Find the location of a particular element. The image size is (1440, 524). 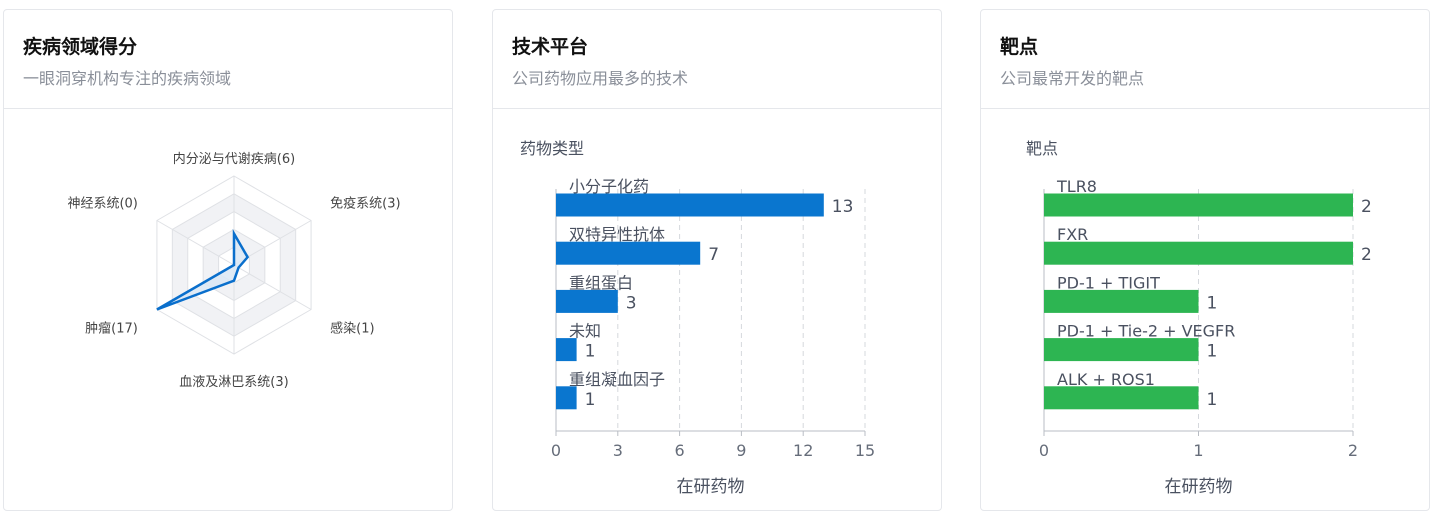

bar-value-label: 3 is located at coordinates (631, 303).